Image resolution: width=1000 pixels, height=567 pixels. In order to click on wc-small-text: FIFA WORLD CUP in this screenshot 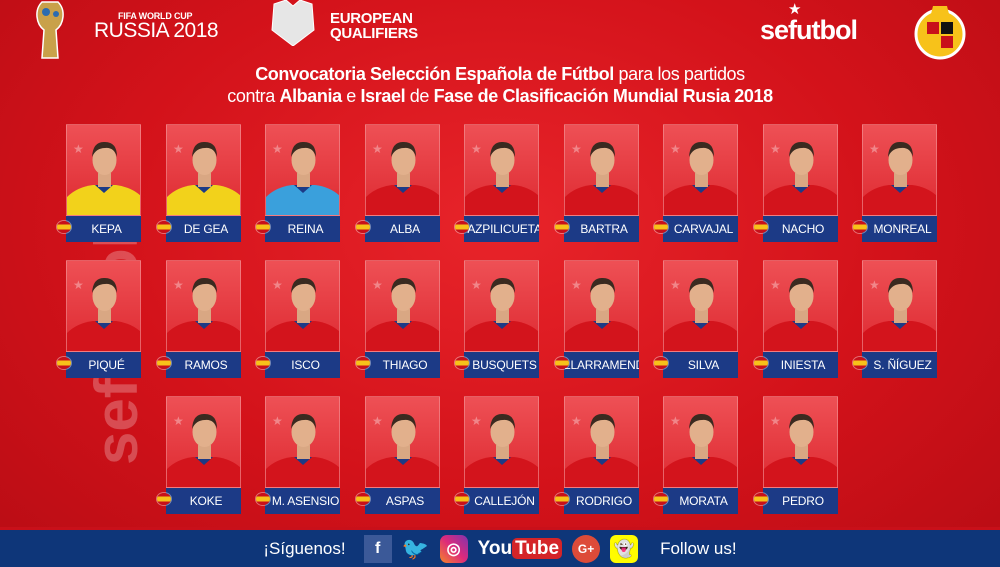, I will do `click(155, 16)`.